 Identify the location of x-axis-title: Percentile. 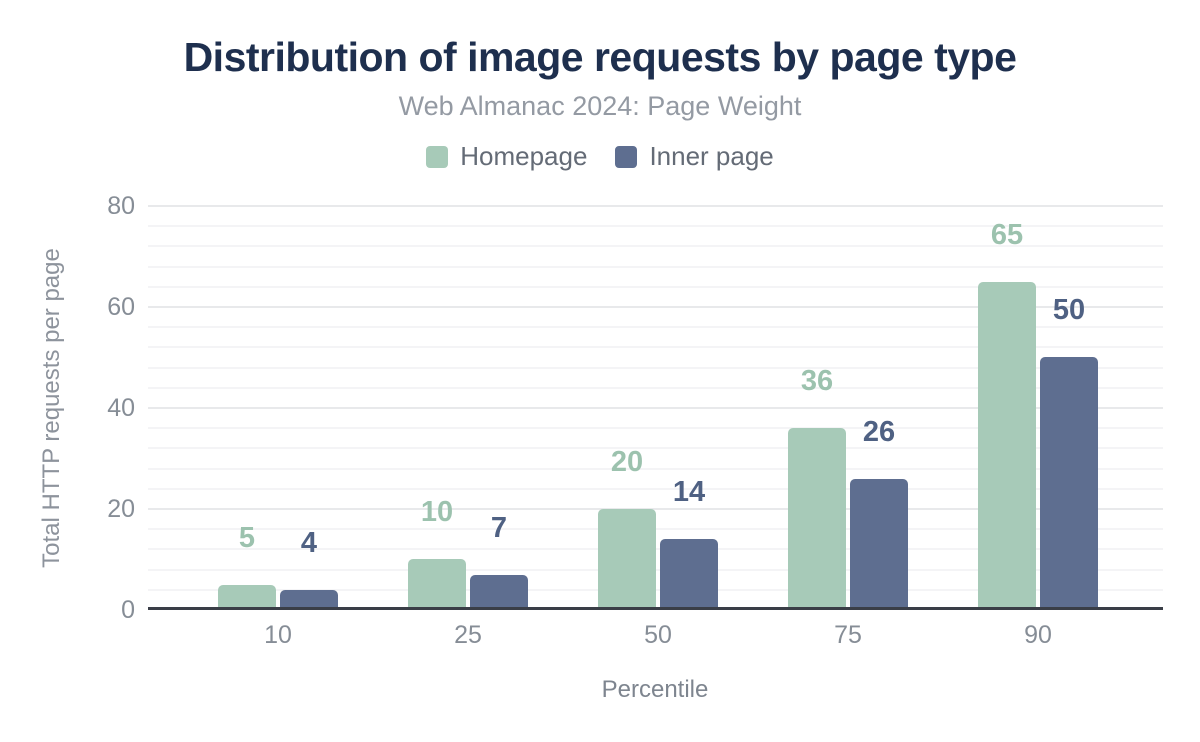
(655, 689).